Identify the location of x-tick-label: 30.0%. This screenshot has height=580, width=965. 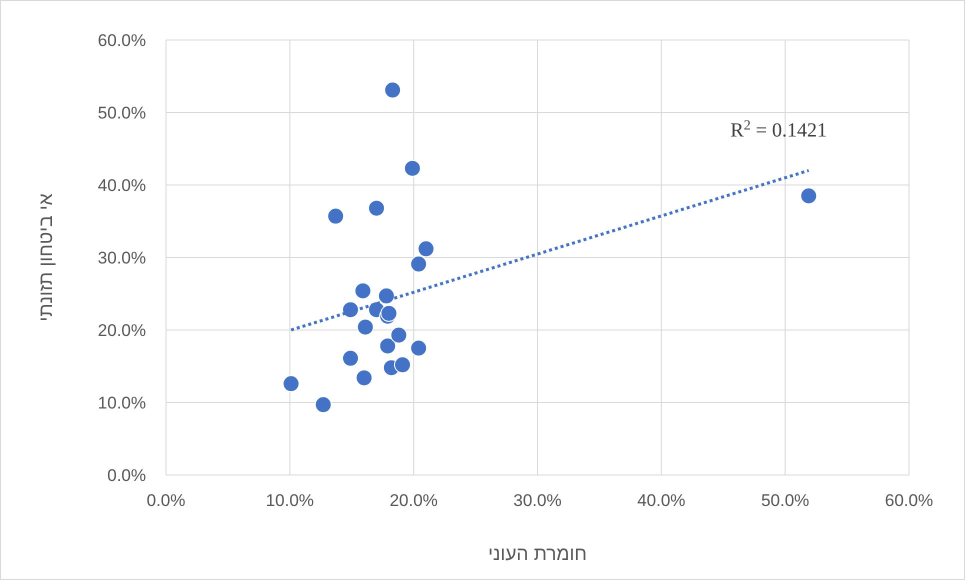
(537, 500).